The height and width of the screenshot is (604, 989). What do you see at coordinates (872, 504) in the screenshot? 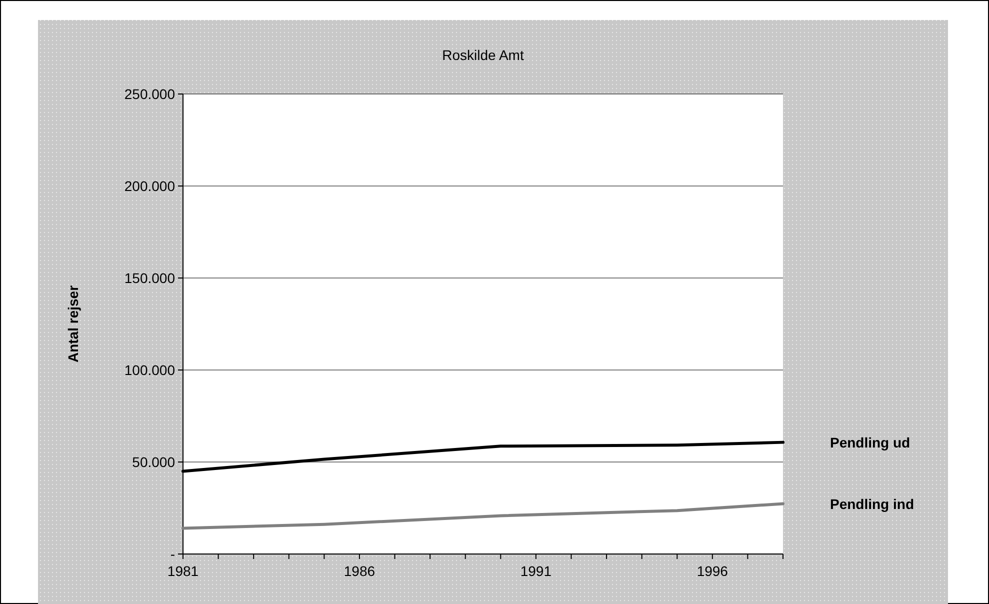
I see `text: Pendling ind` at bounding box center [872, 504].